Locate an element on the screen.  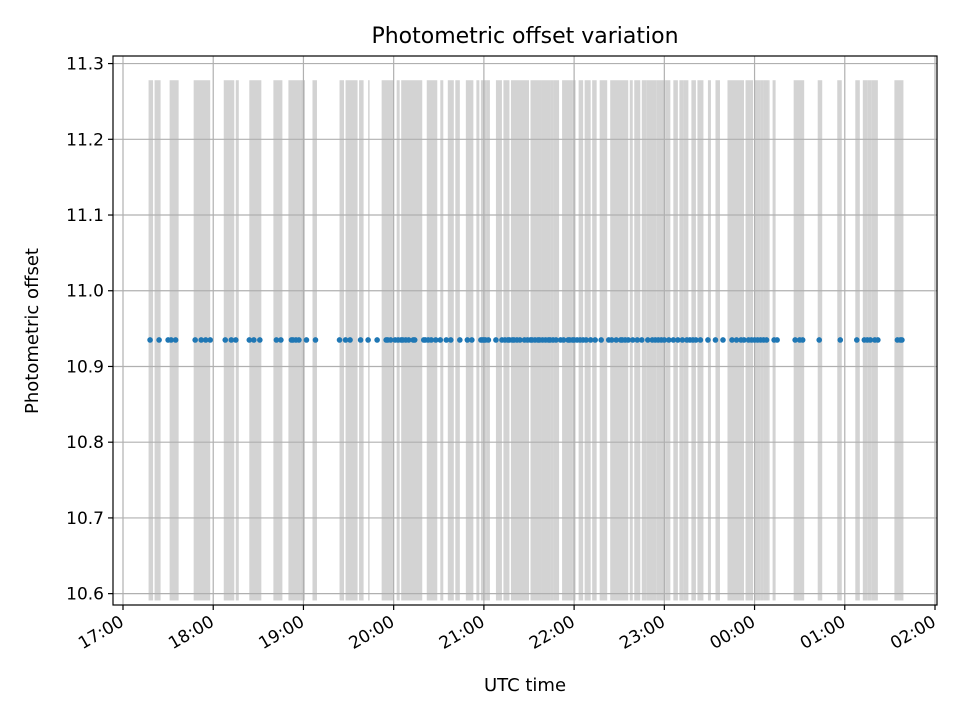
y-tick-label: 11.3 is located at coordinates (85, 65).